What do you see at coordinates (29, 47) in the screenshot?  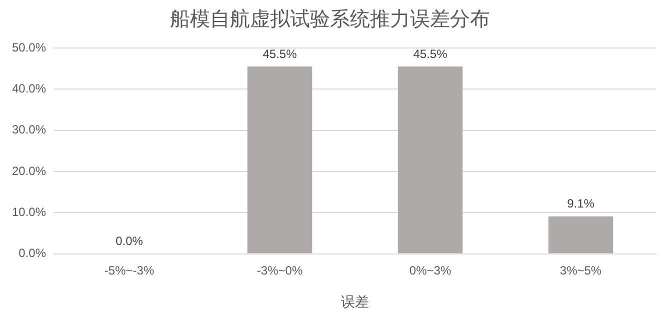 I see `y-tick-label: 50.0%` at bounding box center [29, 47].